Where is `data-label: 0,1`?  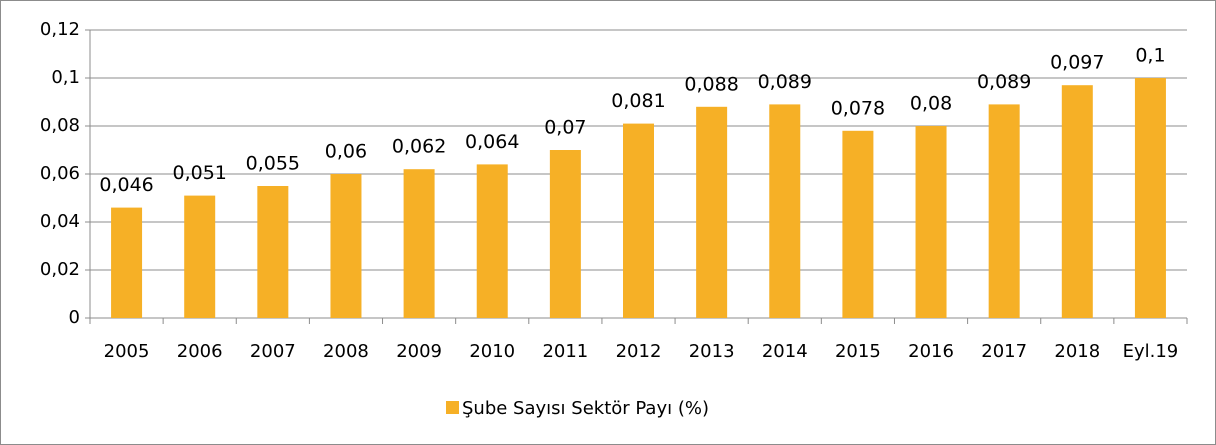
data-label: 0,1 is located at coordinates (1150, 56).